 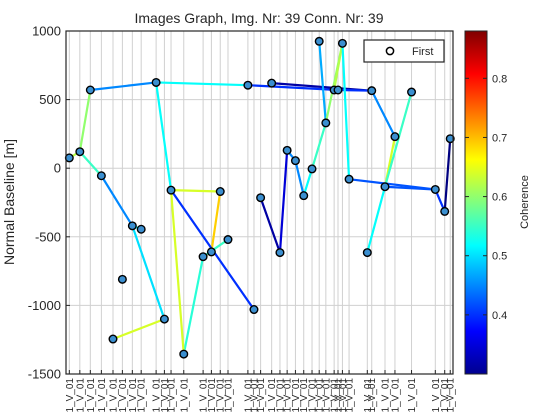 I want to click on y-tick-label: 500, so click(x=50, y=99).